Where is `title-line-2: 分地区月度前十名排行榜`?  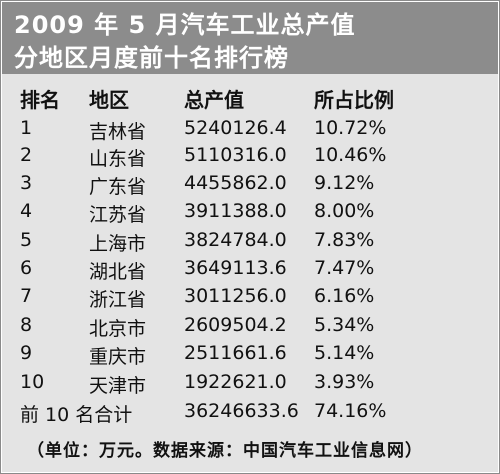 title-line-2: 分地区月度前十名排行榜 is located at coordinates (151, 58).